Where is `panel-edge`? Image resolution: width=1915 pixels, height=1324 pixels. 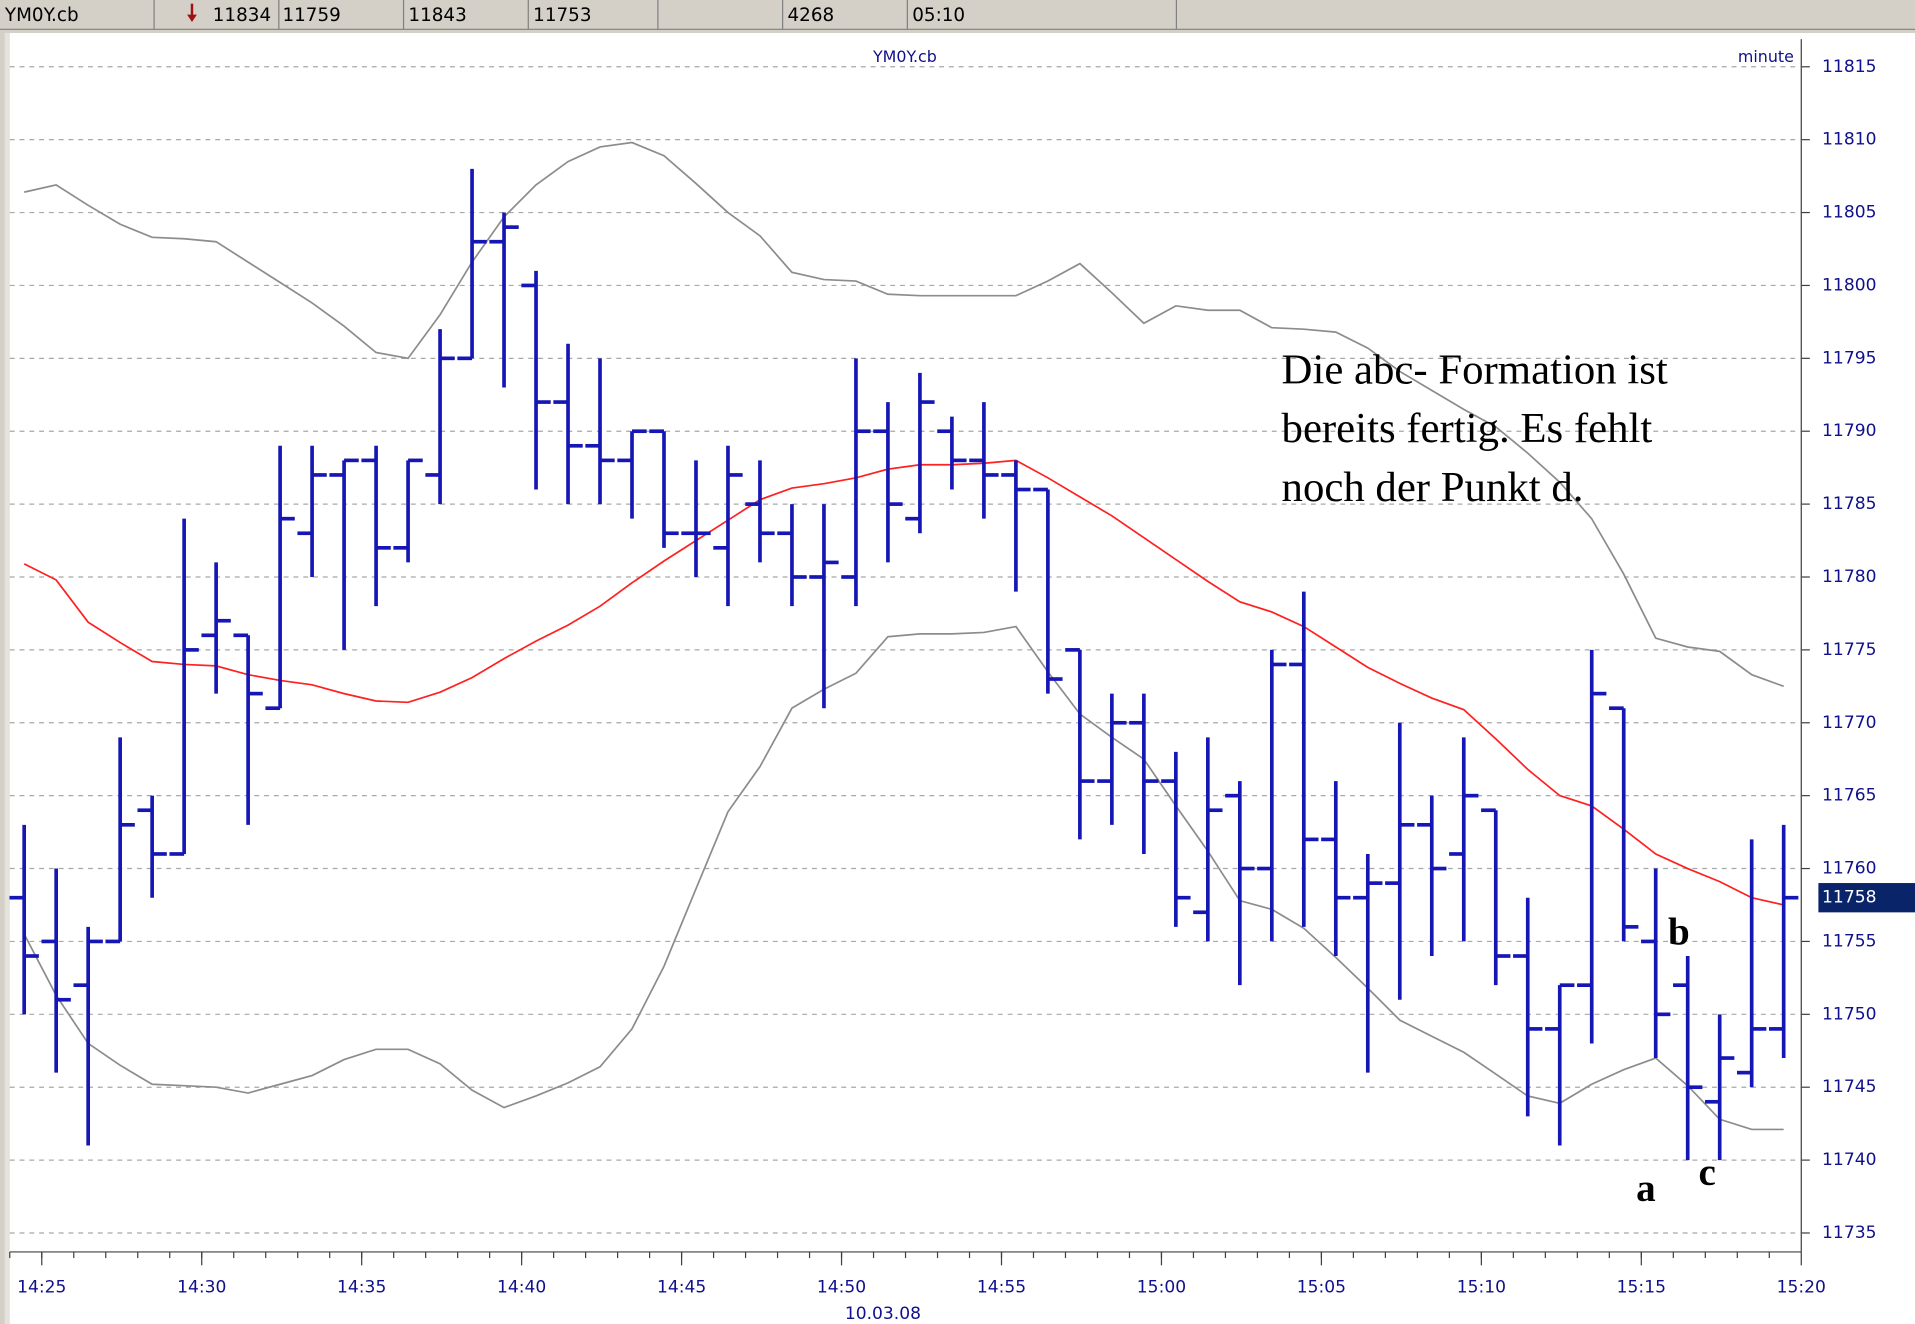
panel-edge is located at coordinates (7, 678).